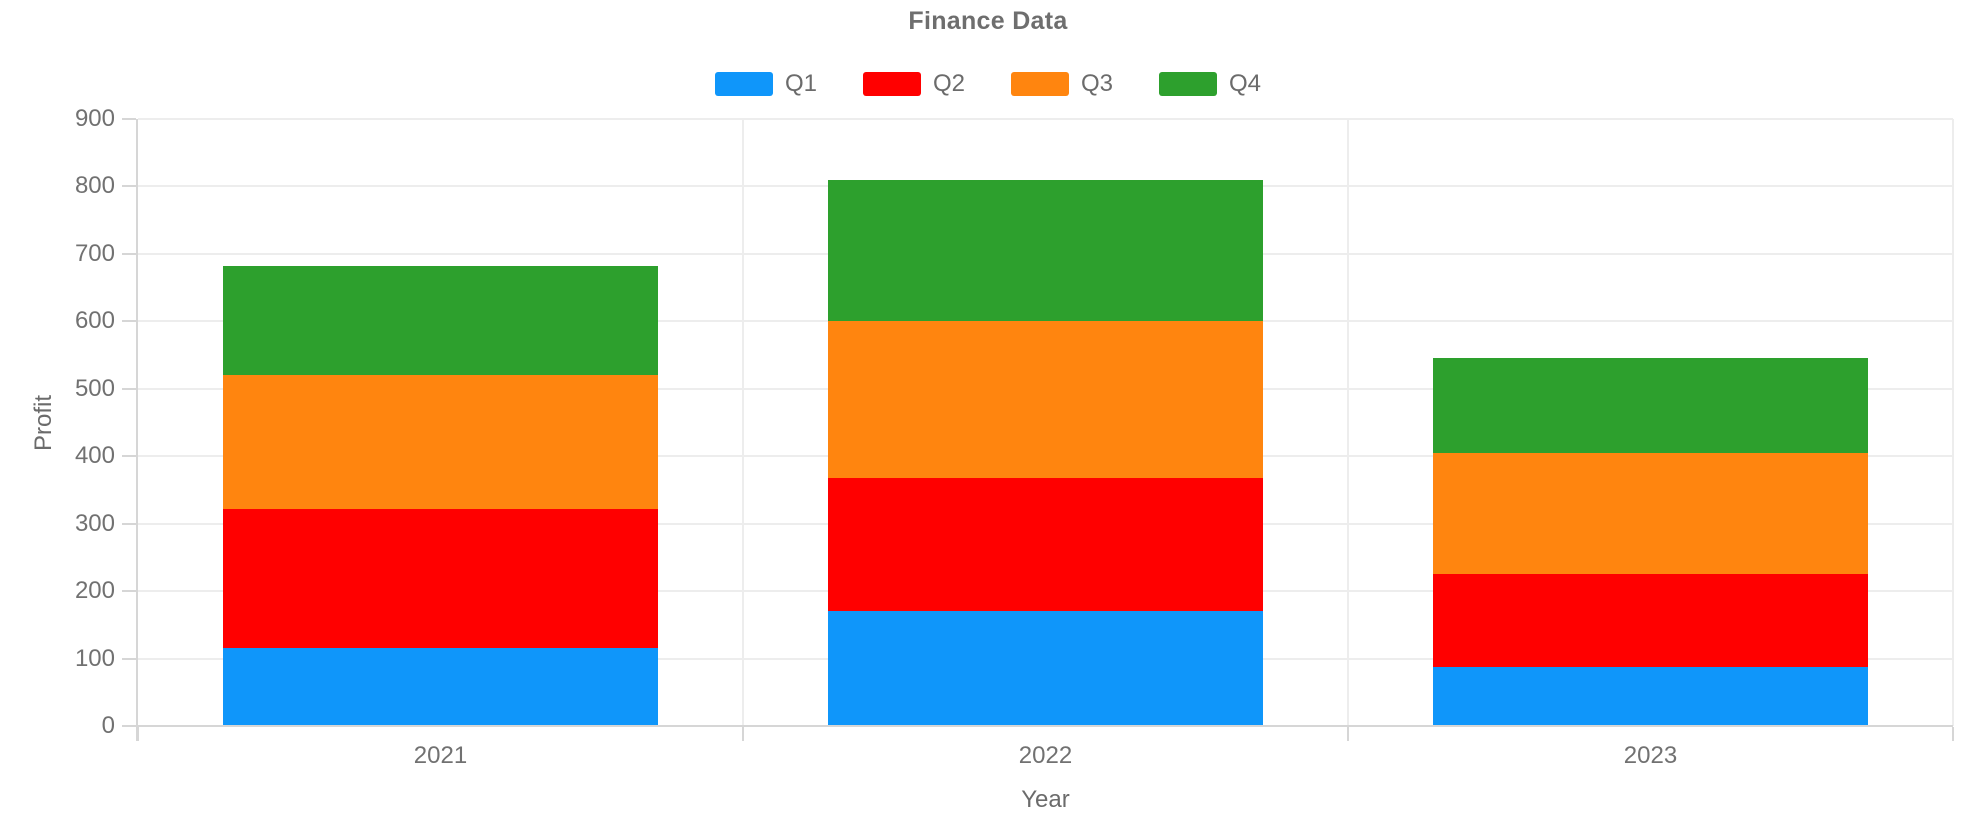  I want to click on y-tick-label-300: 300, so click(94, 523).